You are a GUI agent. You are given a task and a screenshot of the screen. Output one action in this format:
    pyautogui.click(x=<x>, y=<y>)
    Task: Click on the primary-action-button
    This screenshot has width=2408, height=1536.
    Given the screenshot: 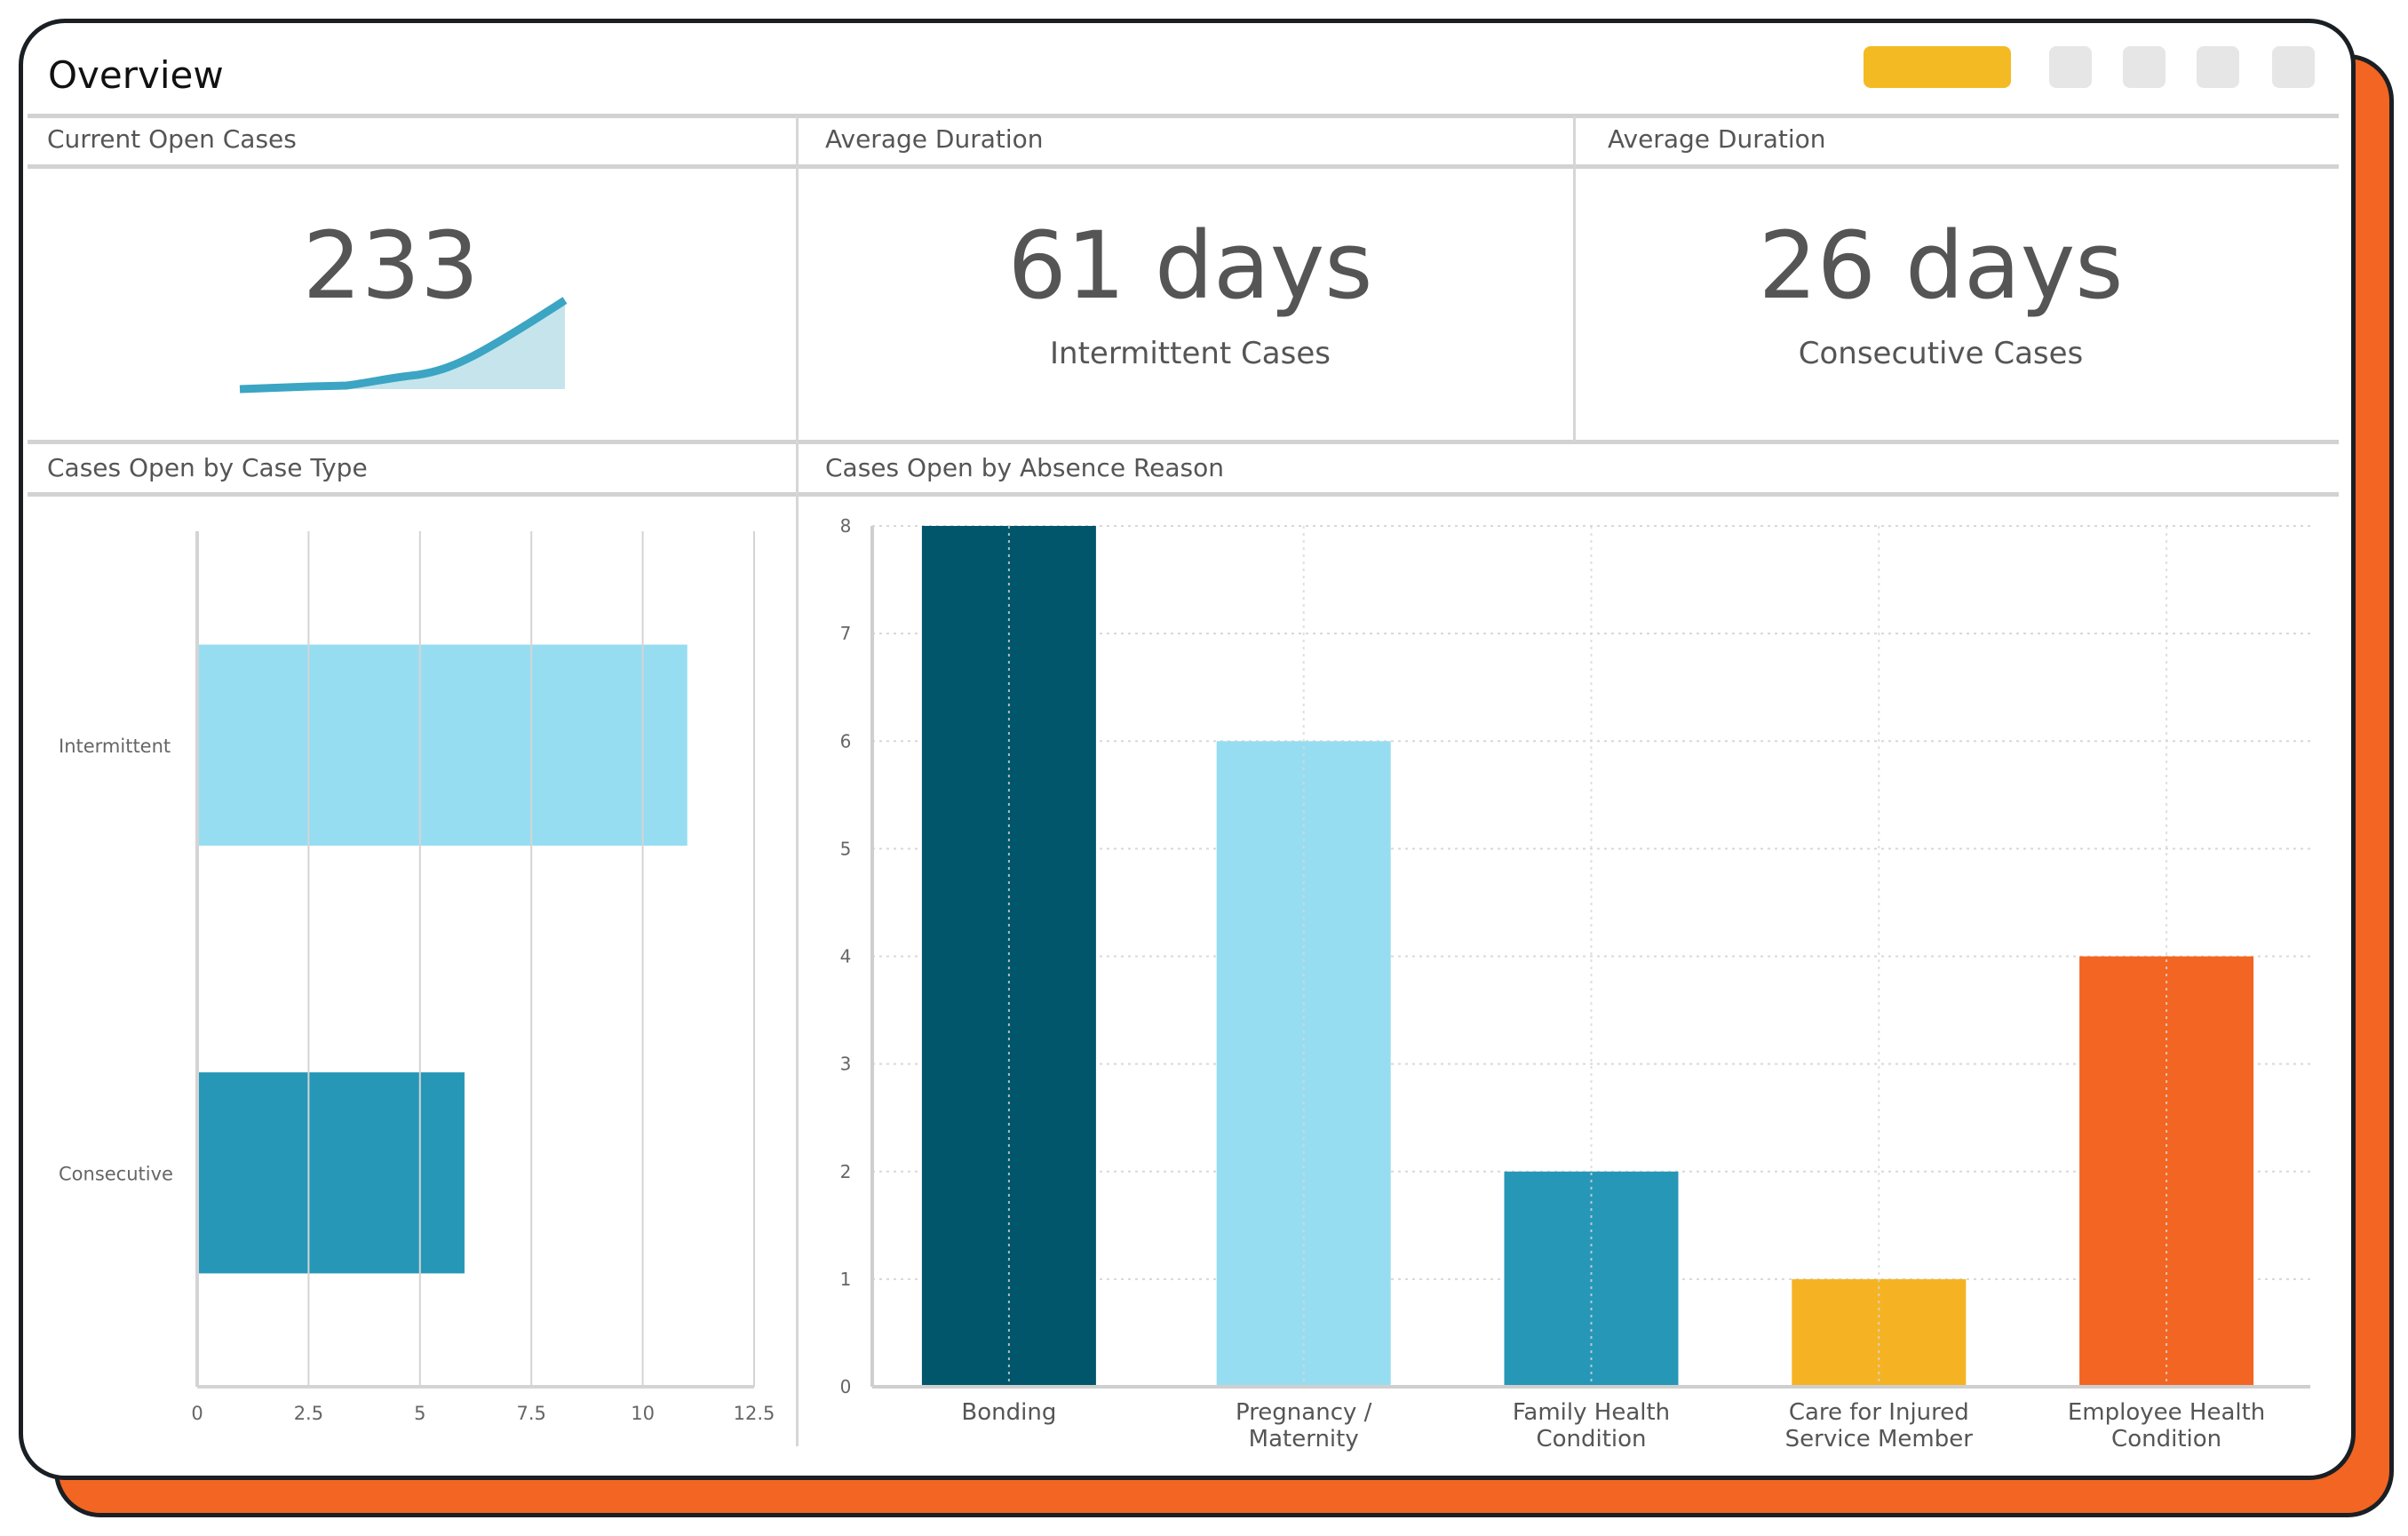 What is the action you would take?
    pyautogui.click(x=1937, y=67)
    